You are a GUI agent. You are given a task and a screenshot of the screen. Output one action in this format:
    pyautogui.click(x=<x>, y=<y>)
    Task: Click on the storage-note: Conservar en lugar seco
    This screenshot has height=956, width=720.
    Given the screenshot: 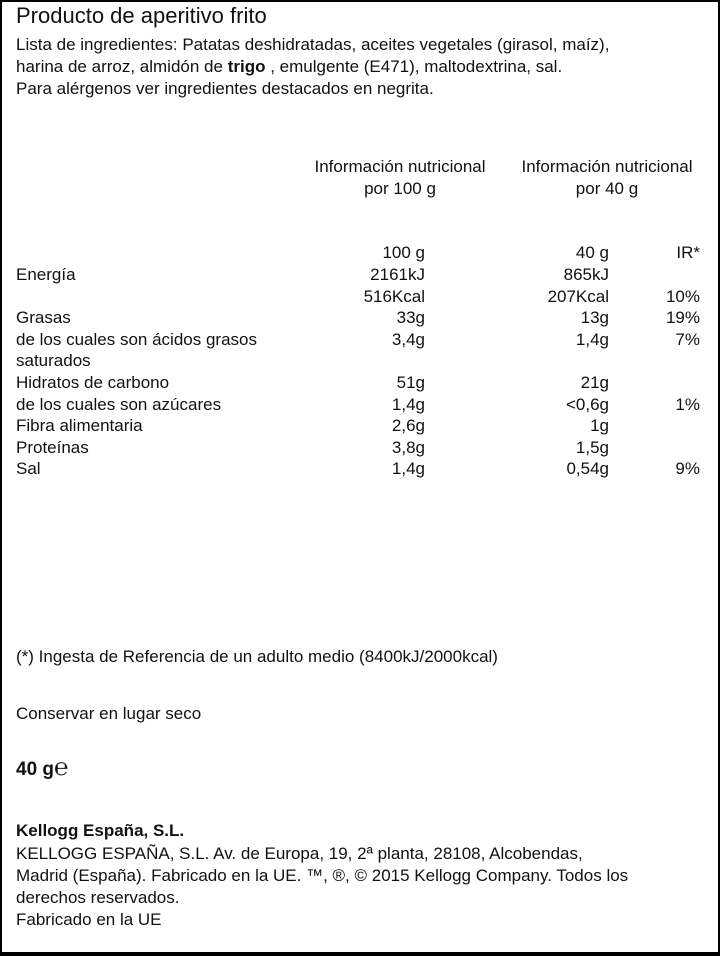 What is the action you would take?
    pyautogui.click(x=109, y=713)
    